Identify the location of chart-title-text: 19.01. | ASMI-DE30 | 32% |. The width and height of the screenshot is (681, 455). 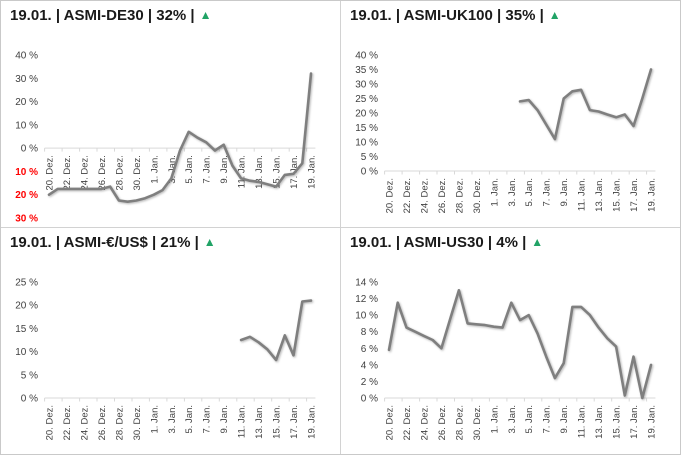
(102, 15).